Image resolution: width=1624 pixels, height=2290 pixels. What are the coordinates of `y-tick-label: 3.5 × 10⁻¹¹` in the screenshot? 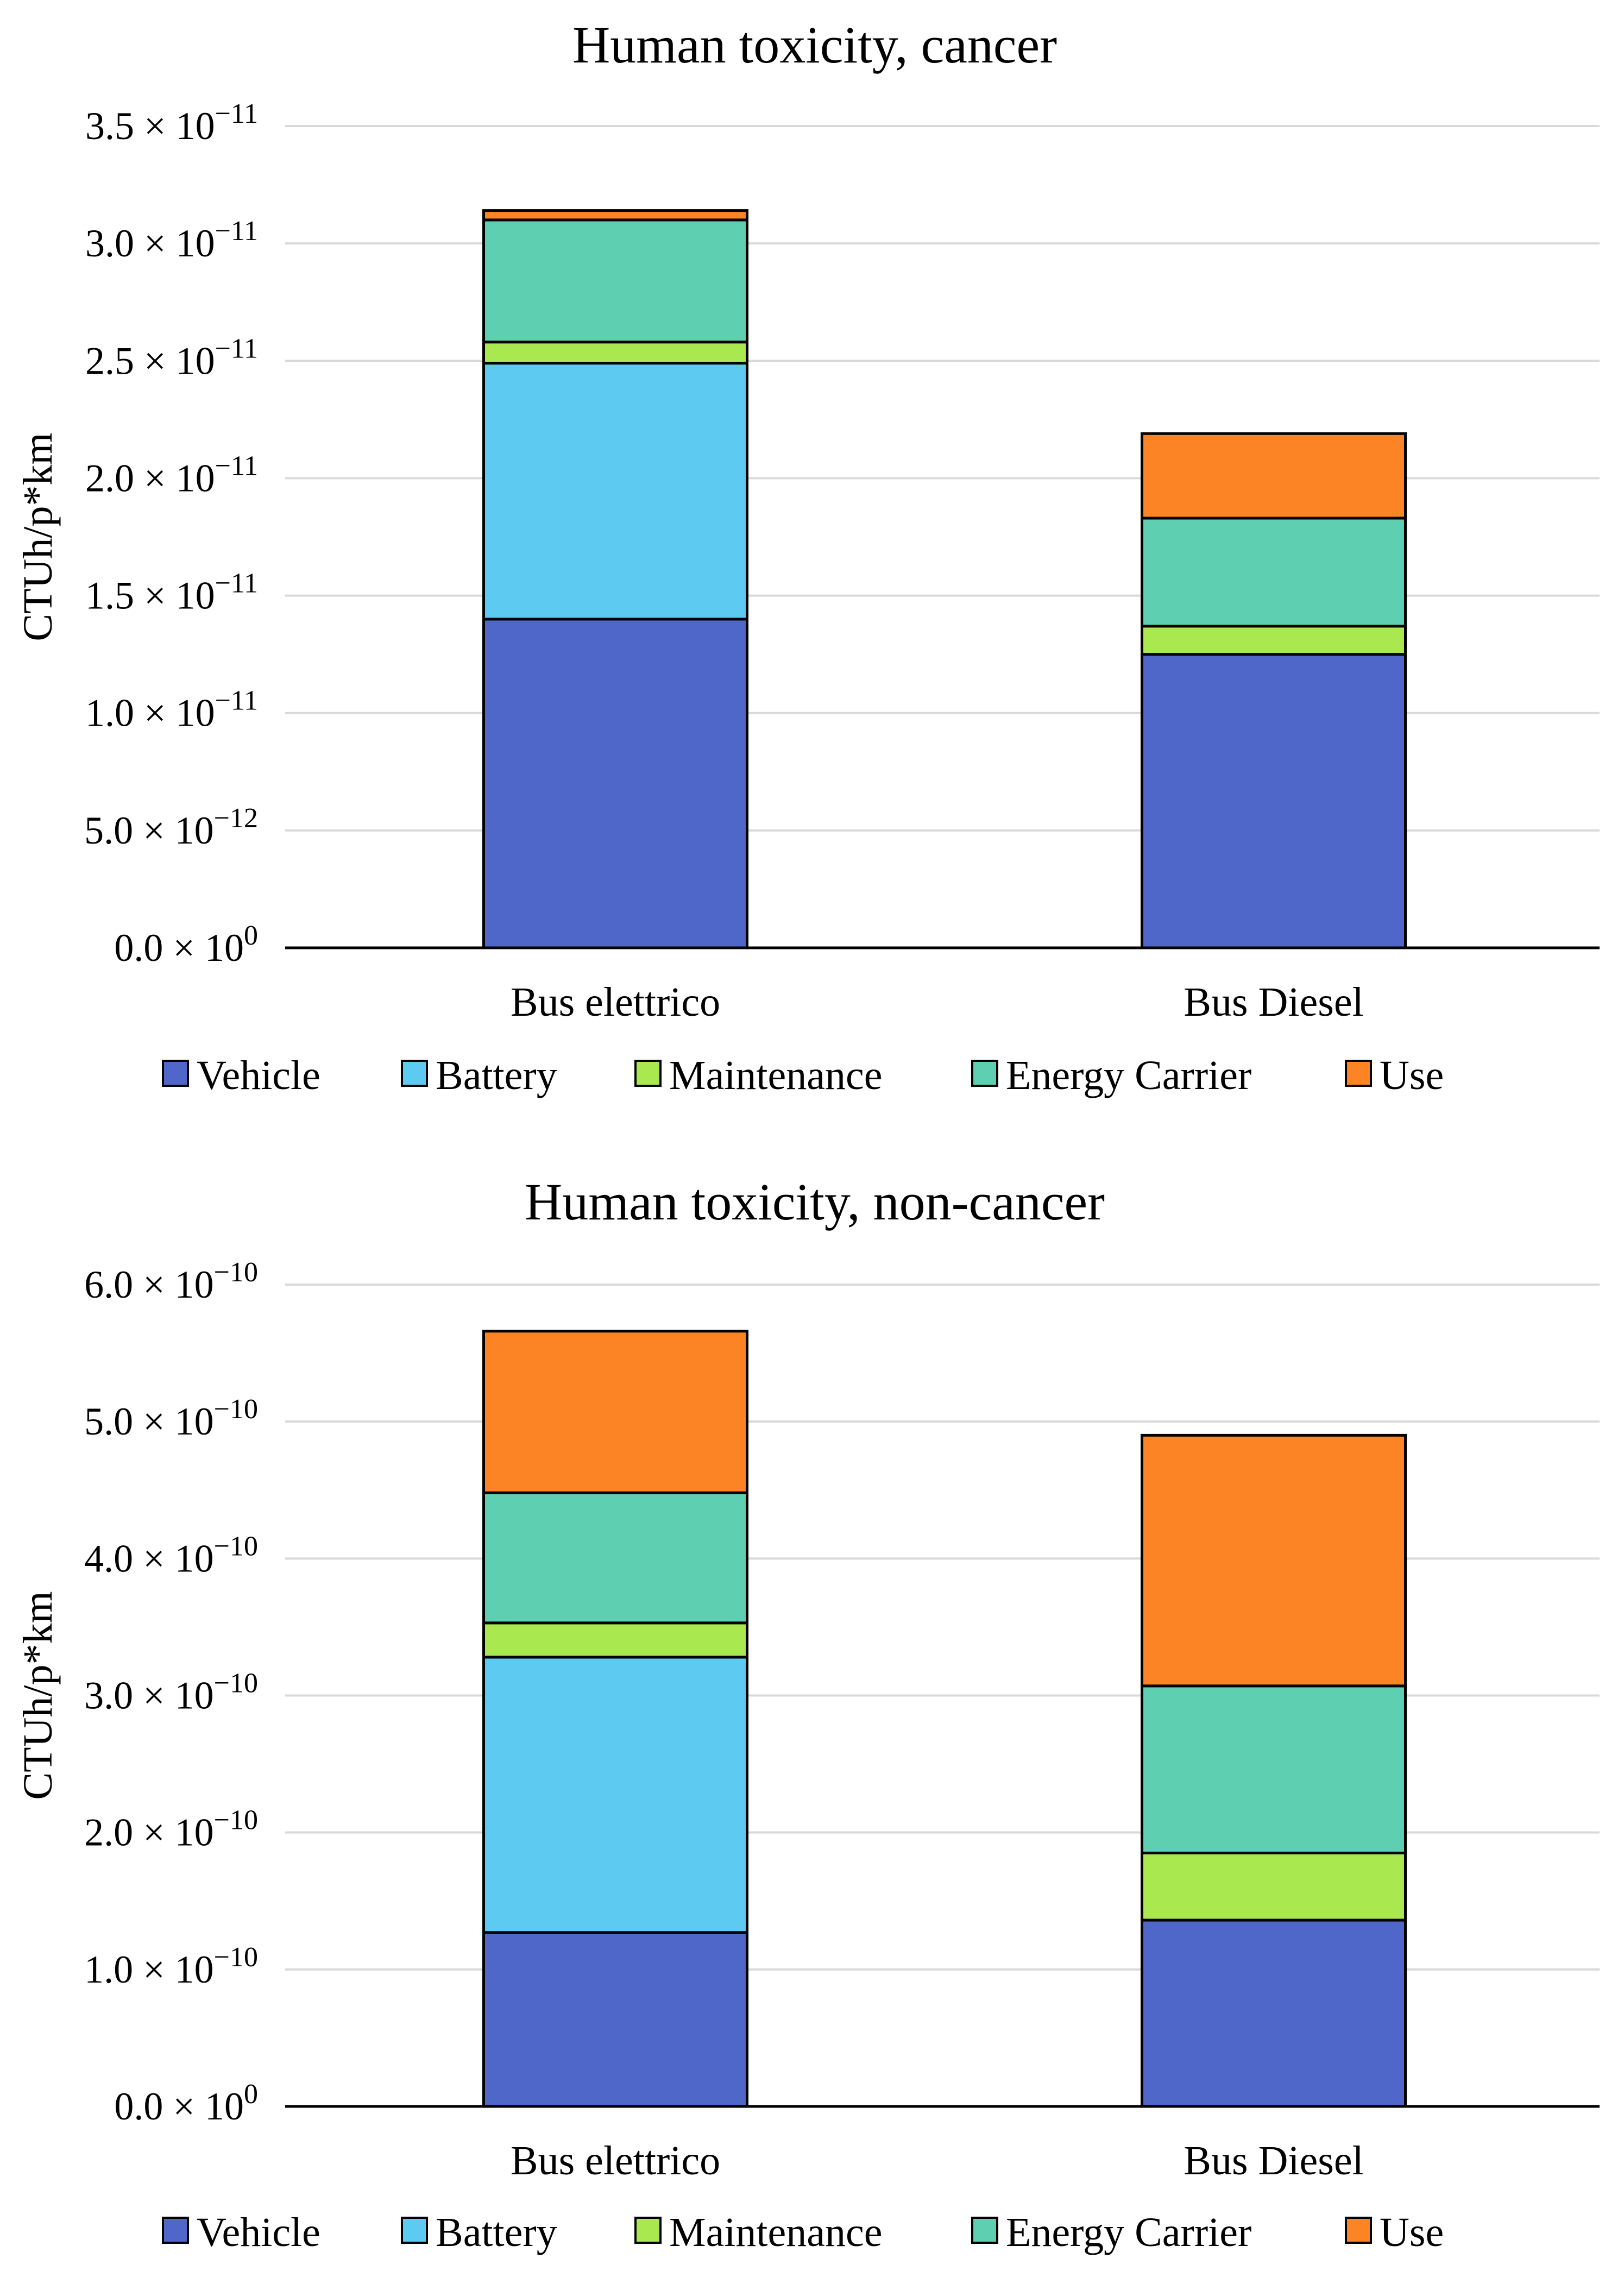 It's located at (171, 123).